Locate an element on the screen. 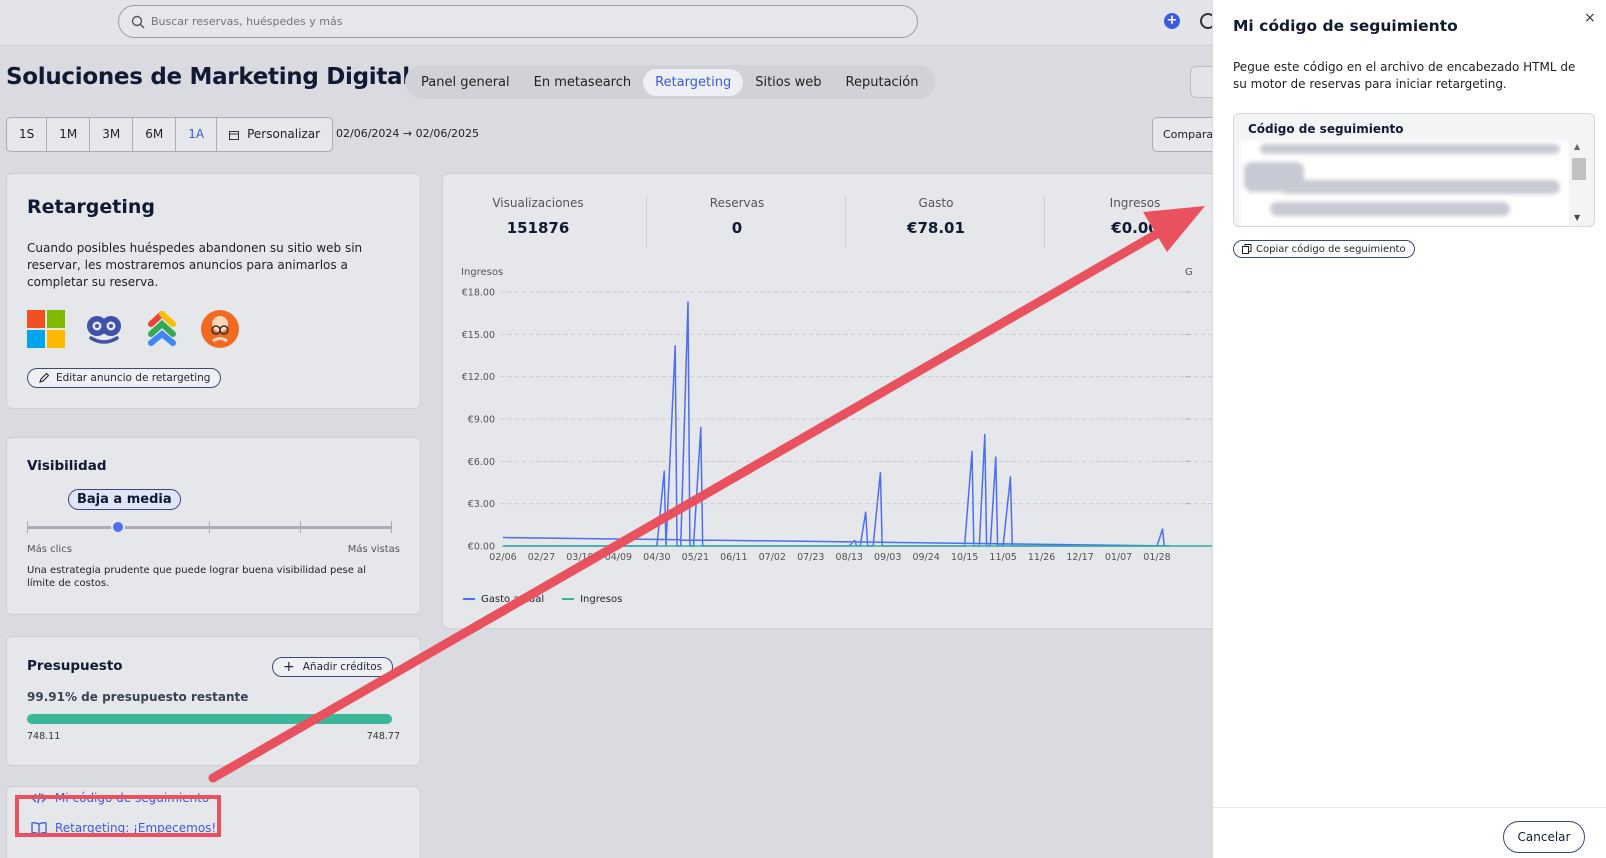 The width and height of the screenshot is (1606, 858). budget-max-value: 748.77 is located at coordinates (383, 736).